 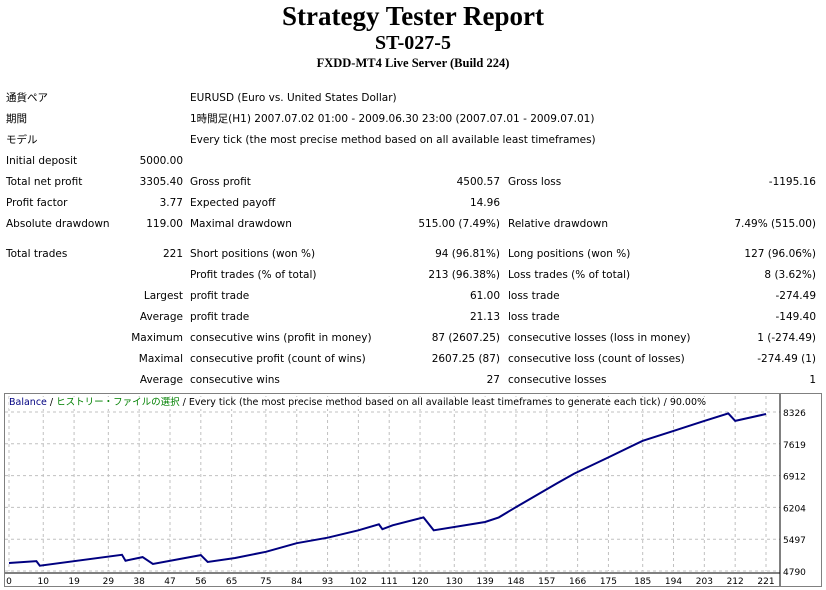 I want to click on x-tick-label: 175, so click(x=608, y=581).